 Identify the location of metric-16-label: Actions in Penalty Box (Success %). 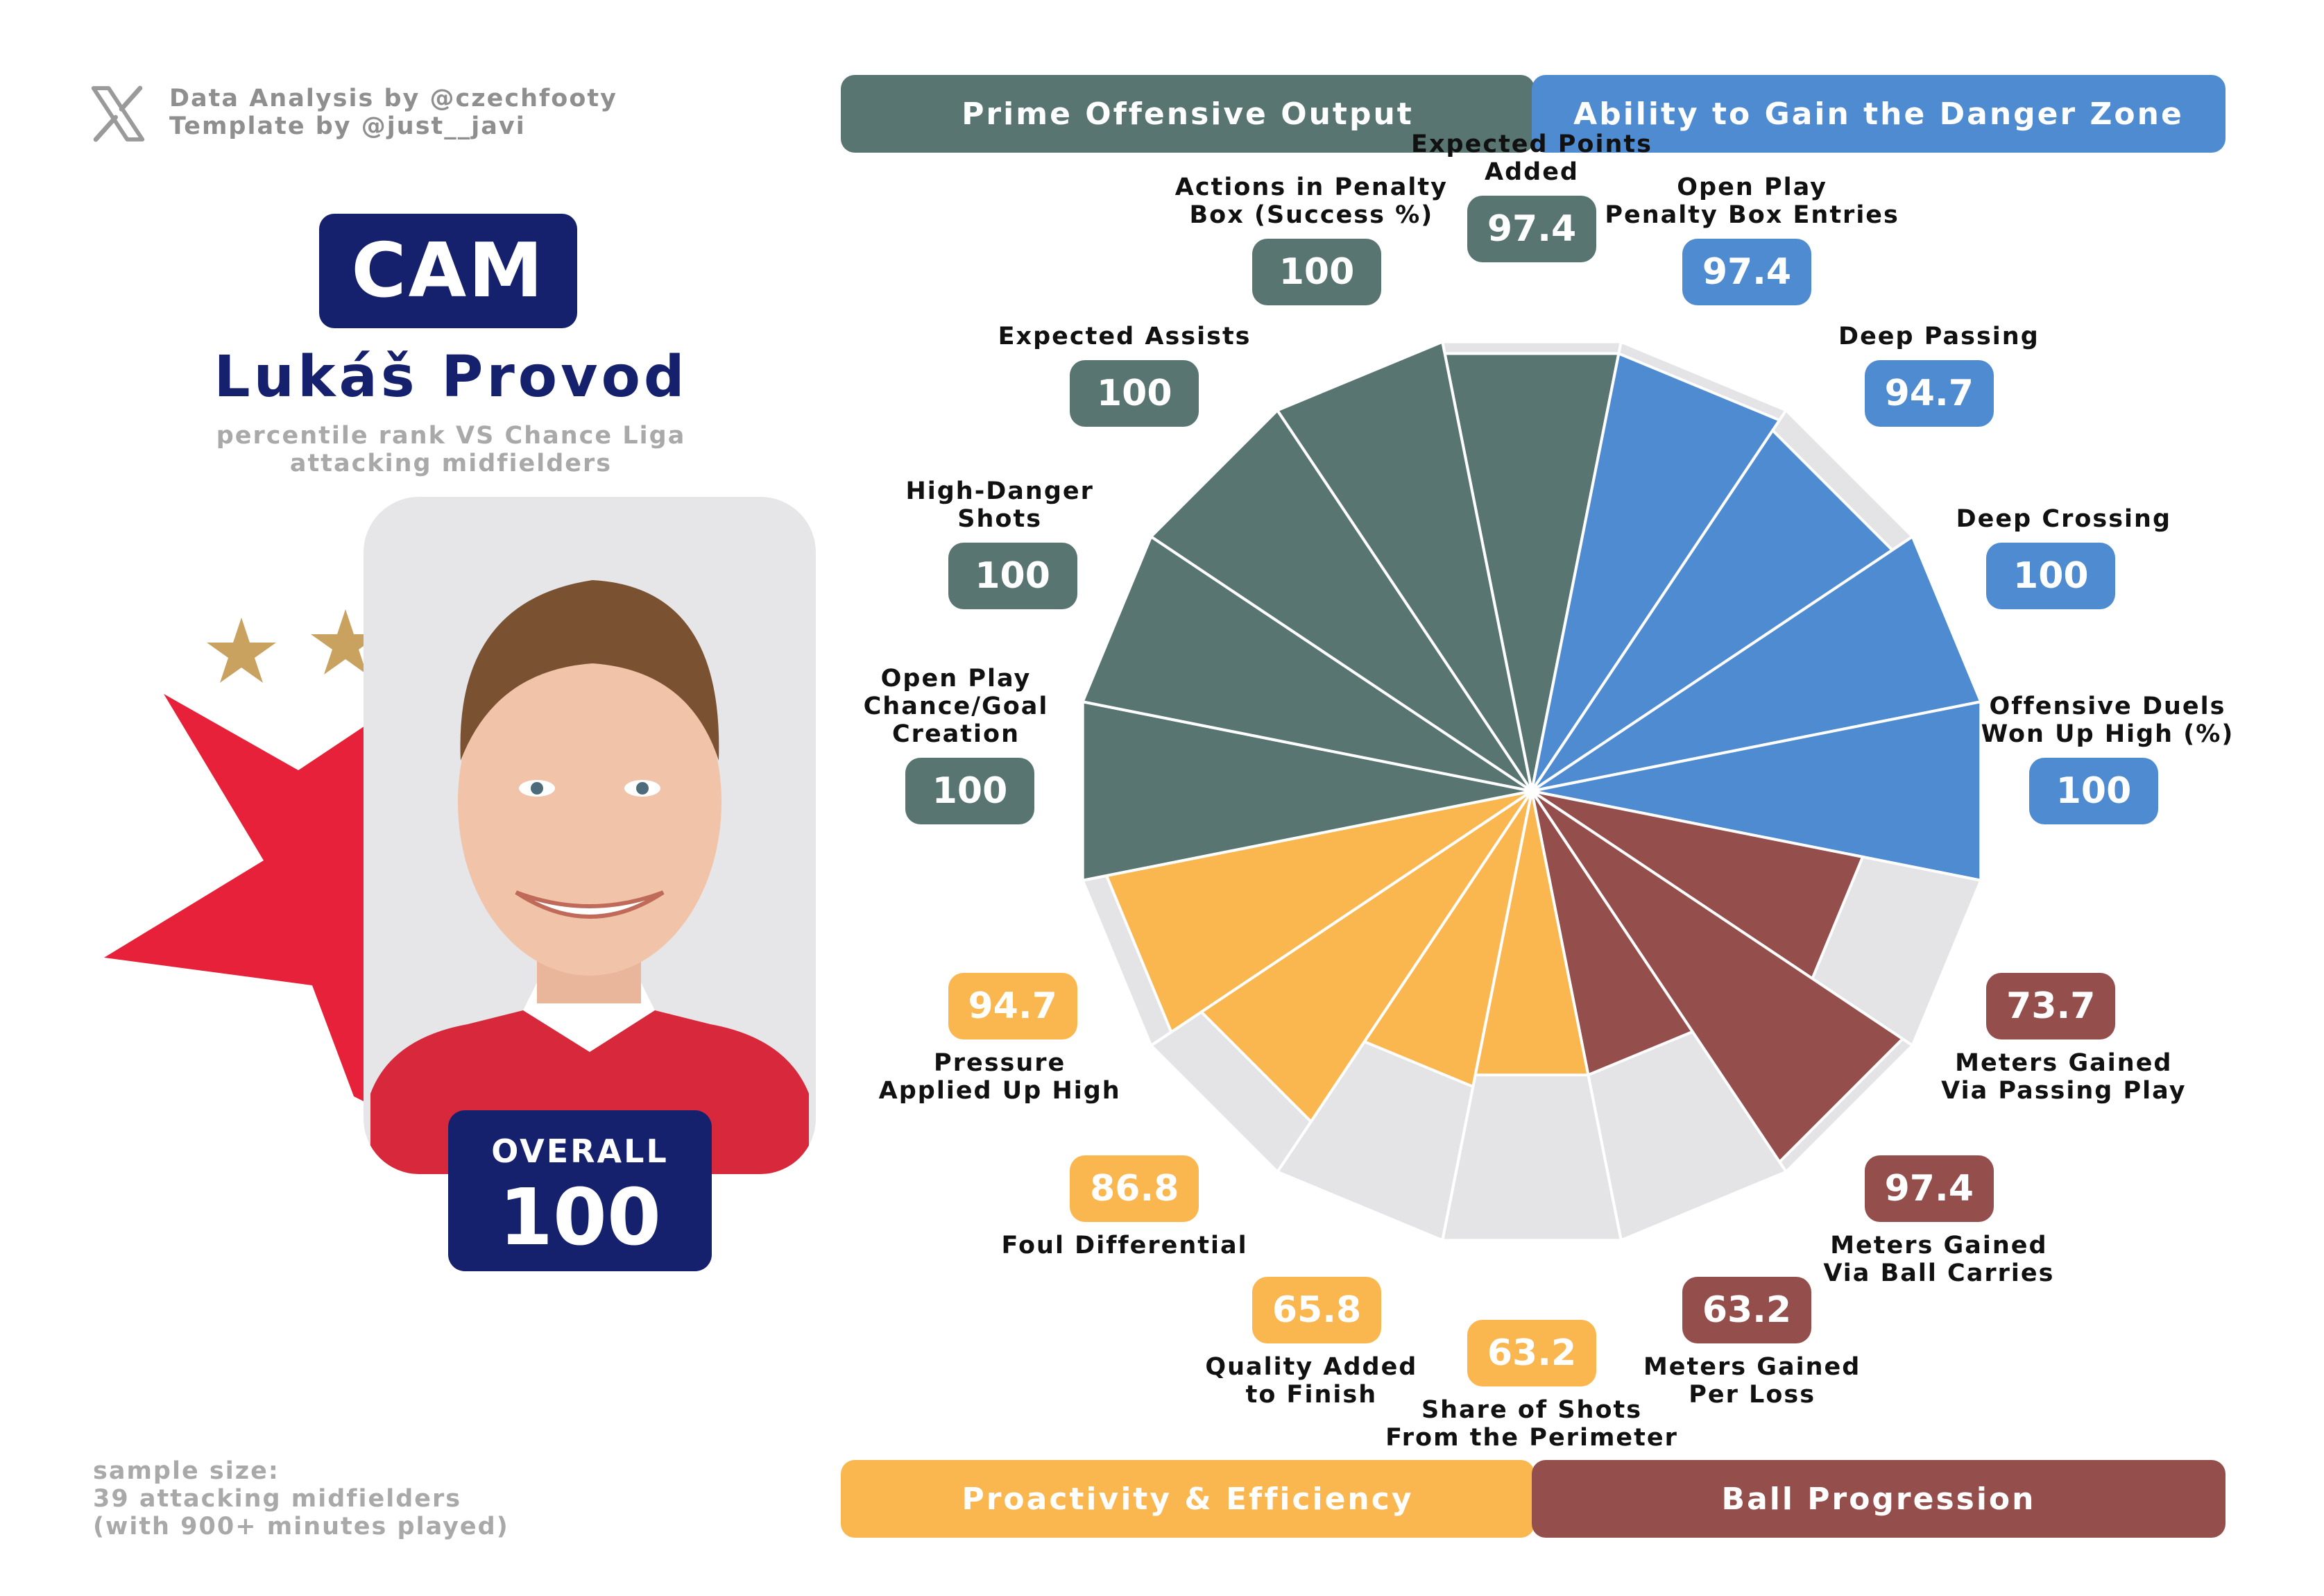
(1311, 201).